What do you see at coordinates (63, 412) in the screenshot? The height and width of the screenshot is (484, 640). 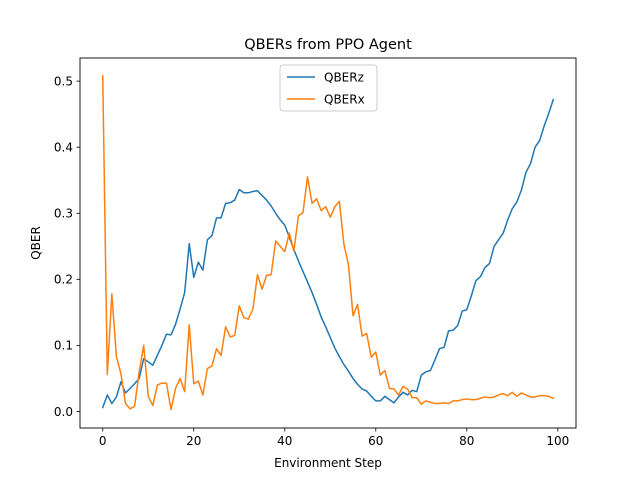 I see `y-tick-label: 0.0` at bounding box center [63, 412].